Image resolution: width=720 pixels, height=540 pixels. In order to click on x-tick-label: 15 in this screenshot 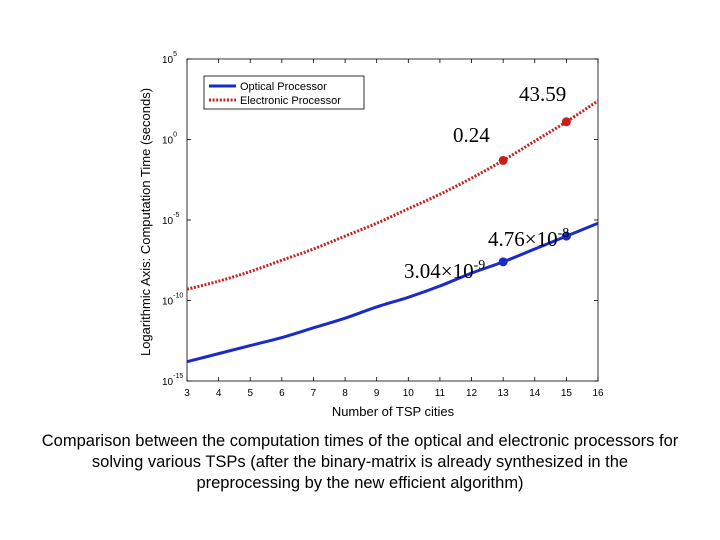, I will do `click(567, 393)`.